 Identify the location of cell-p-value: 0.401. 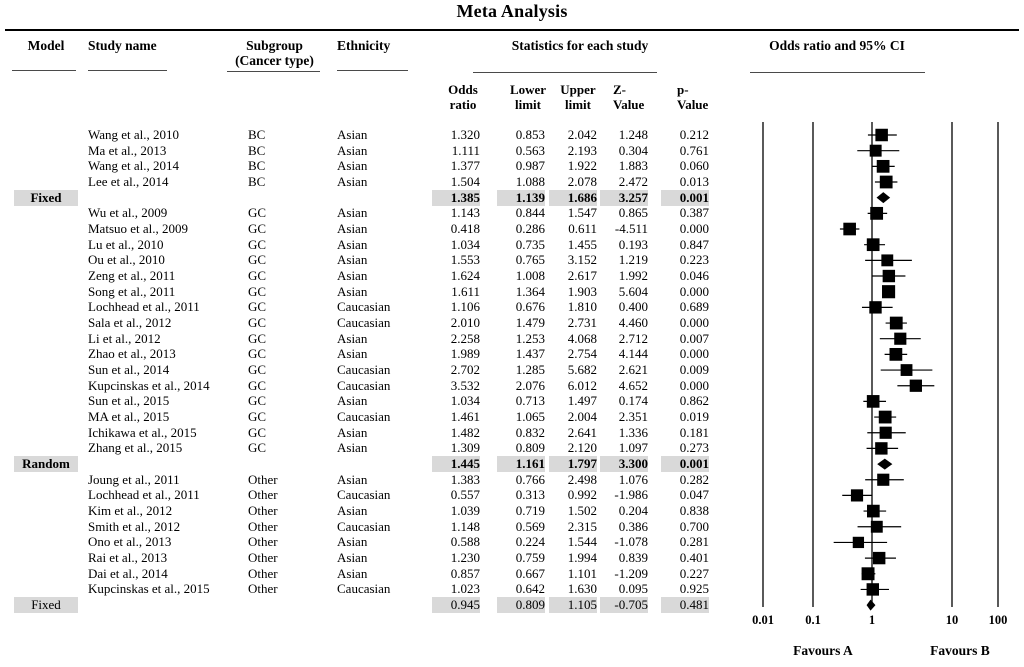
(694, 558).